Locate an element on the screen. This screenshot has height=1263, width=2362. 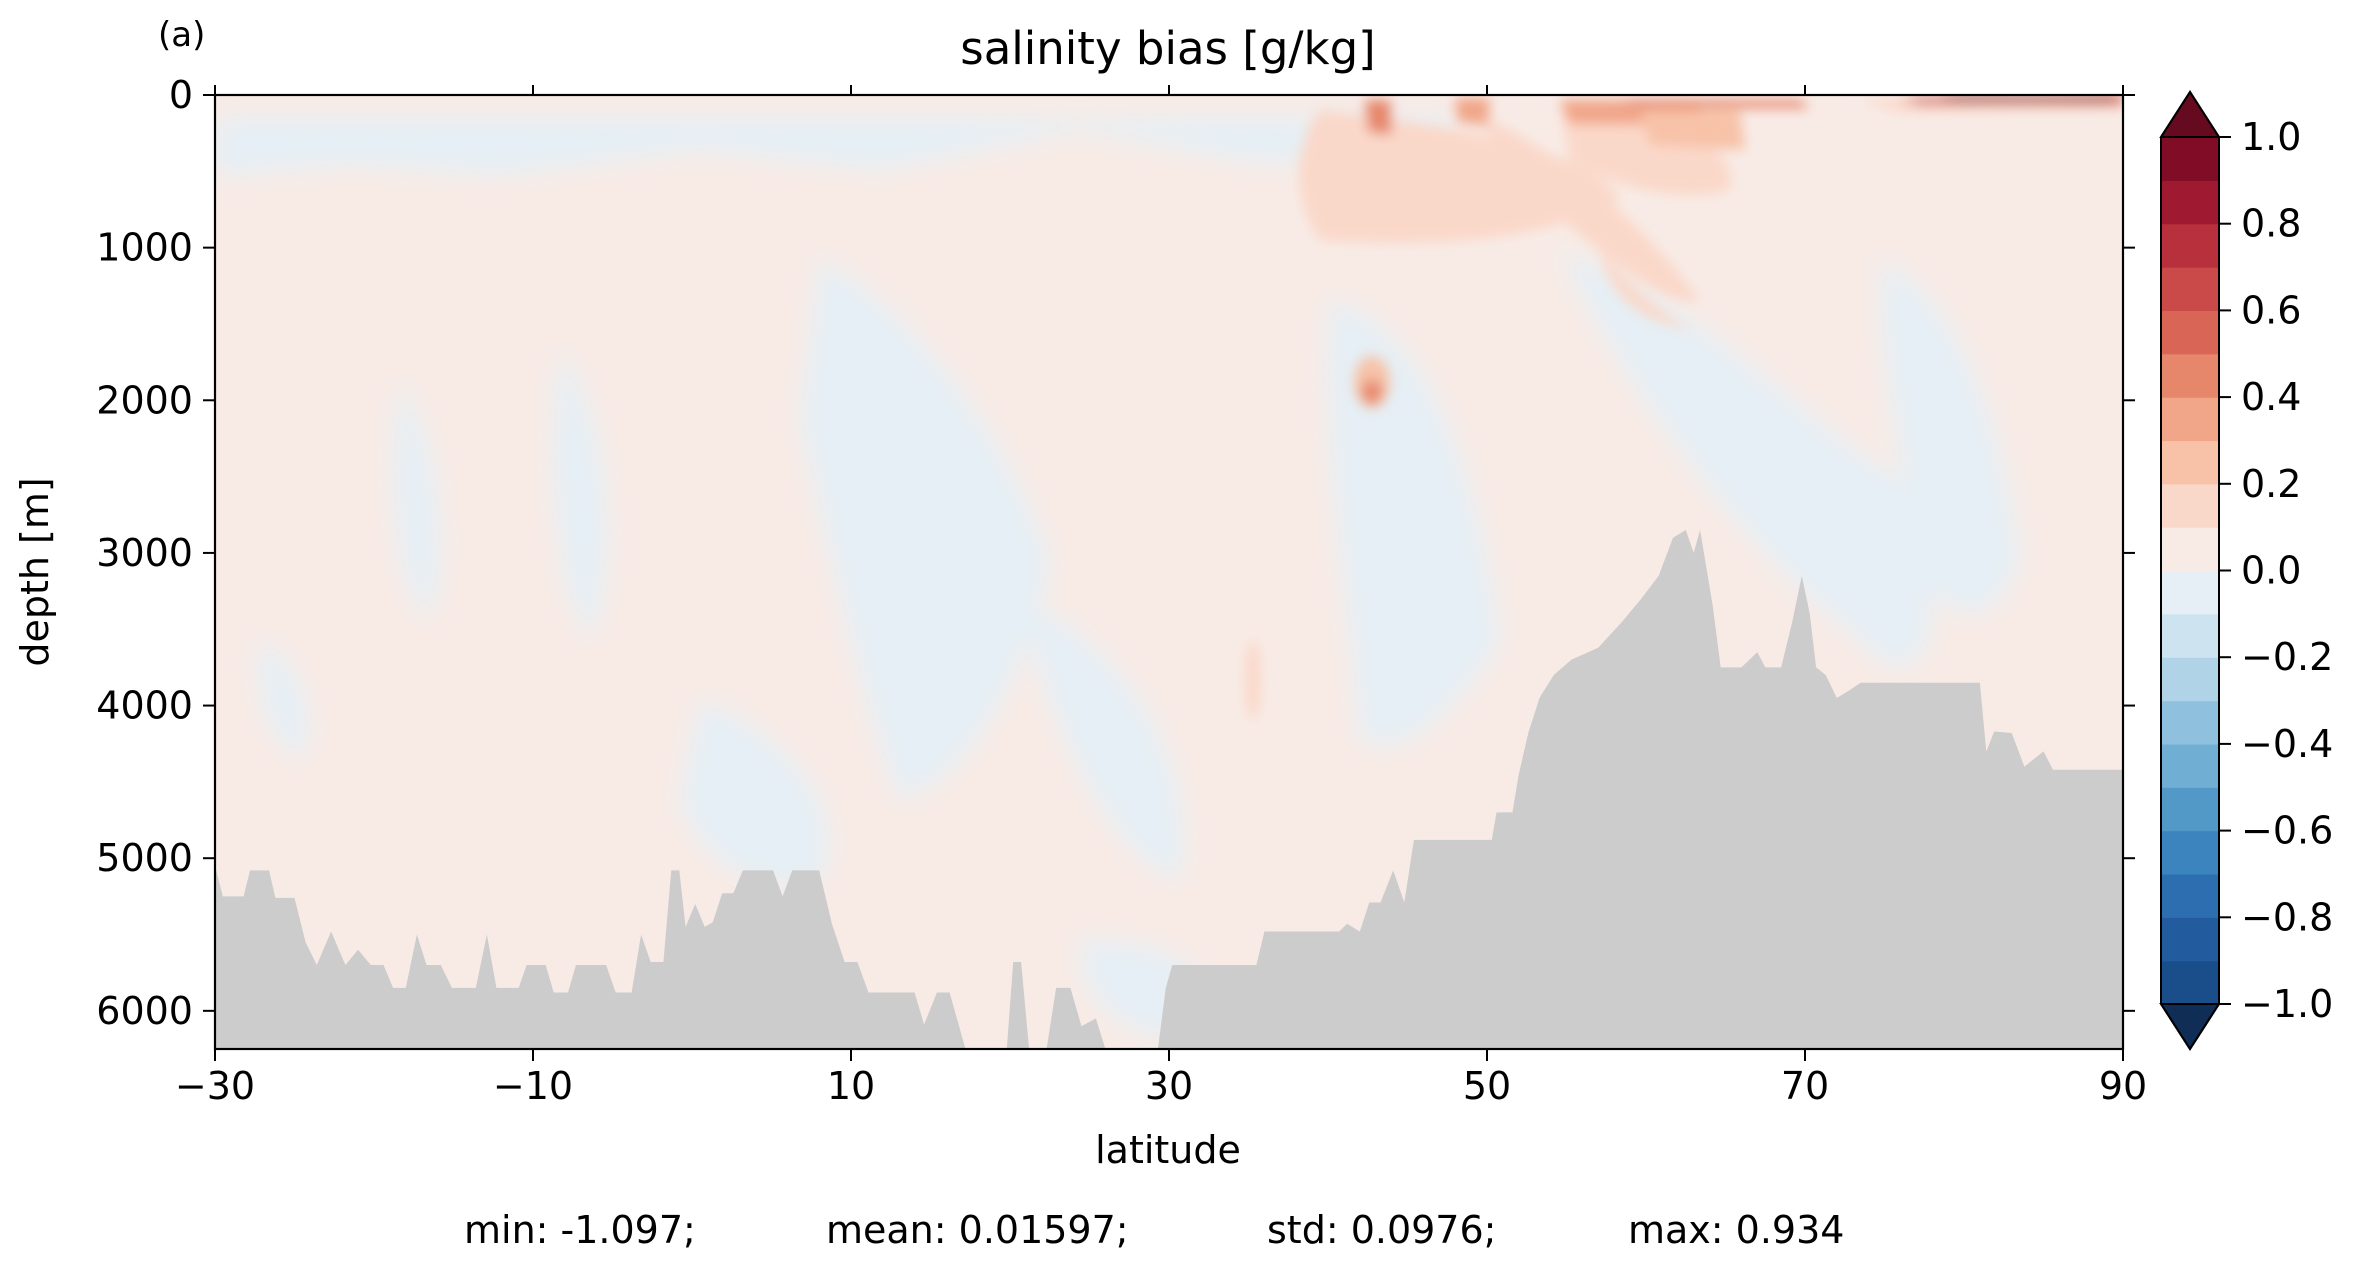
colorbar-tick-label: 0.2 is located at coordinates (2271, 484).